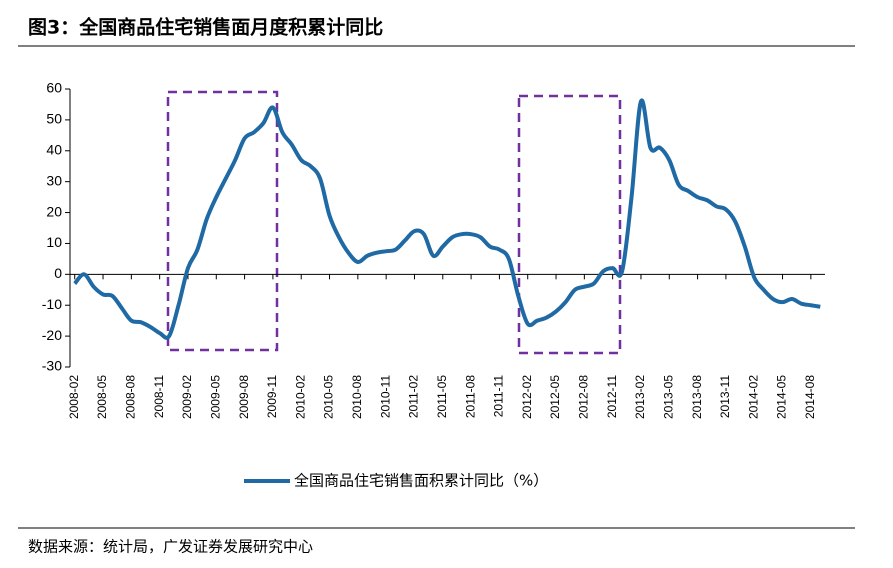 The width and height of the screenshot is (893, 568). Describe the element at coordinates (272, 396) in the screenshot. I see `x-tick-label: 2009-11` at that location.